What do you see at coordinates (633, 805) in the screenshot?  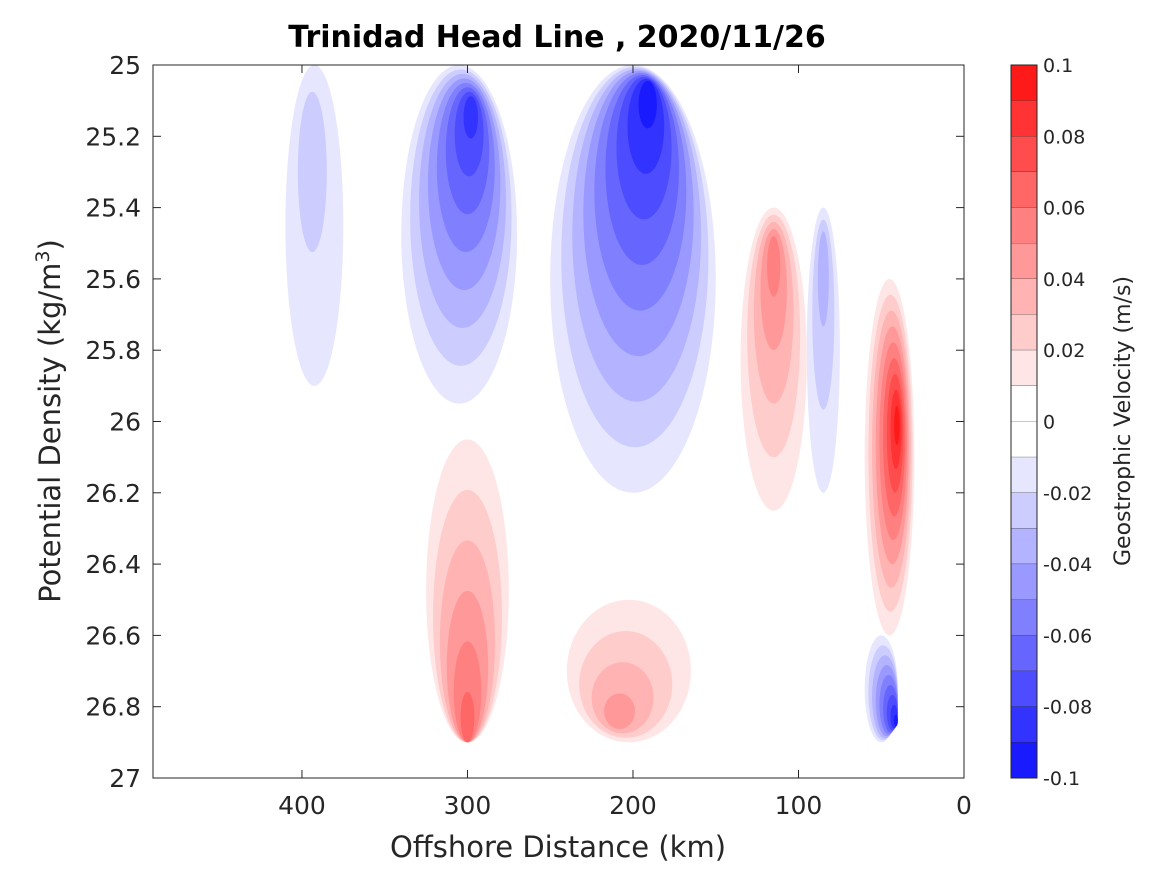 I see `x-tick-label: 200` at bounding box center [633, 805].